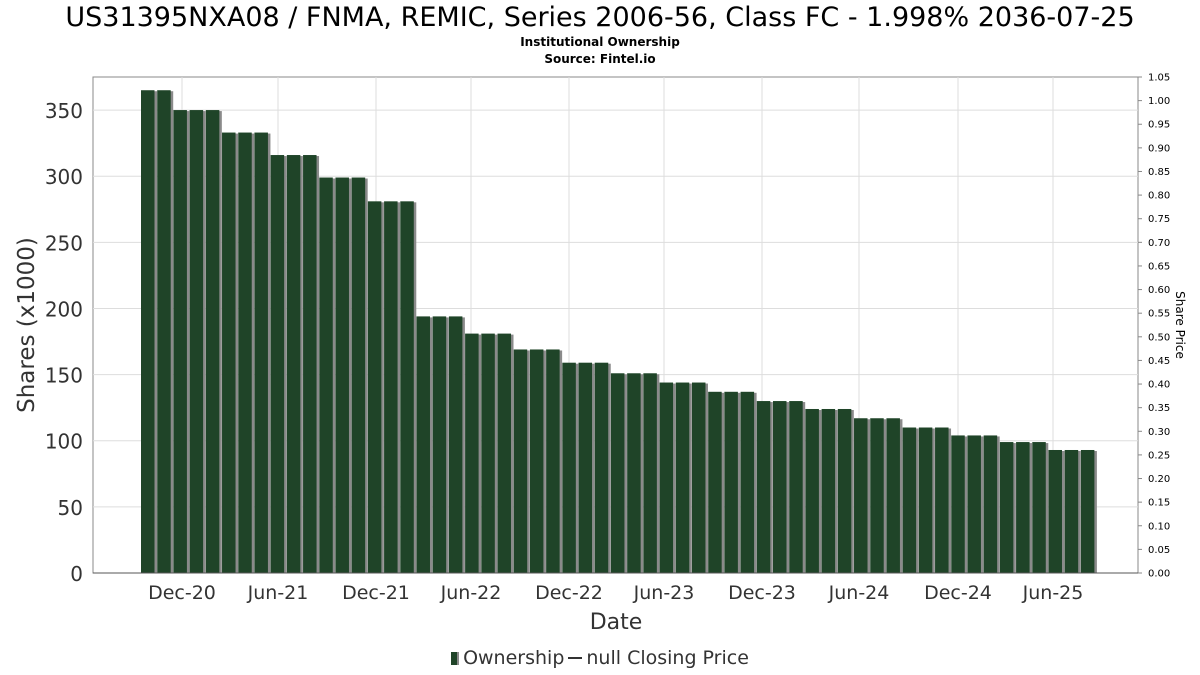 This screenshot has width=1200, height=675. I want to click on chart-subtitle: Institutional Ownership, so click(600, 42).